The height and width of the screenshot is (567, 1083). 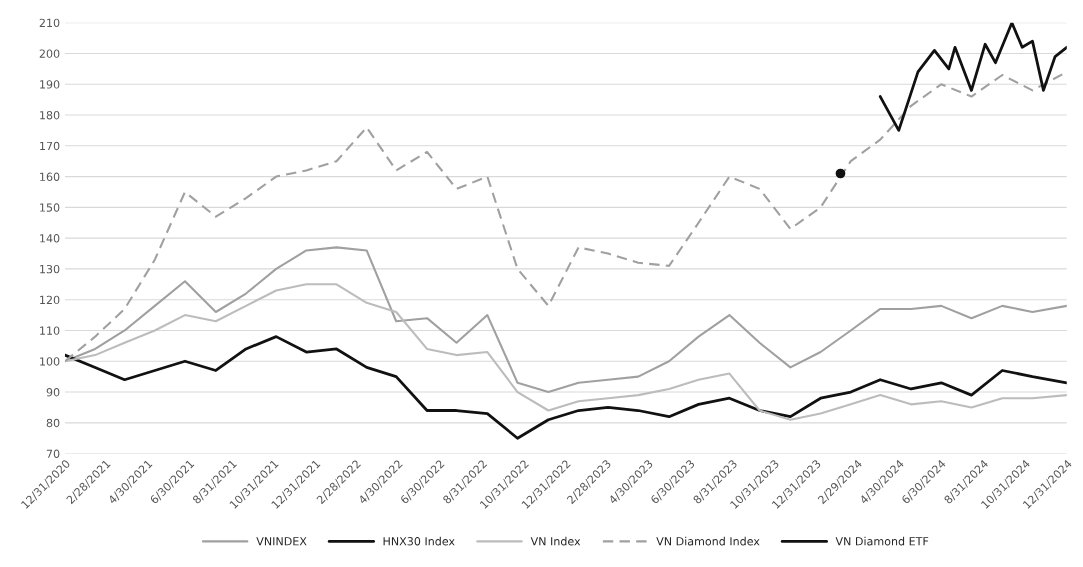 I want to click on y-tick-label: 190, so click(x=50, y=84).